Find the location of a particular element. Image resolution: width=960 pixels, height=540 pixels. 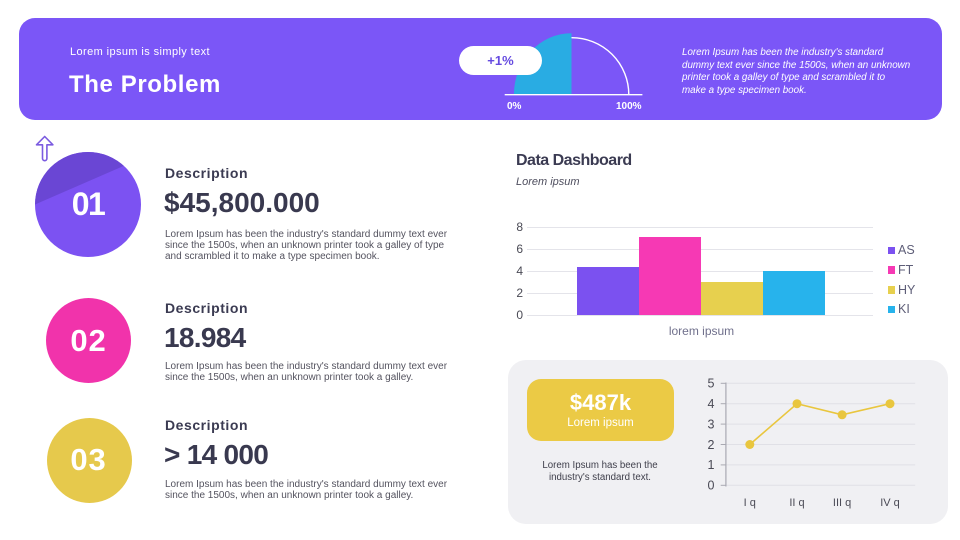

svg-text: 100% is located at coordinates (629, 106).